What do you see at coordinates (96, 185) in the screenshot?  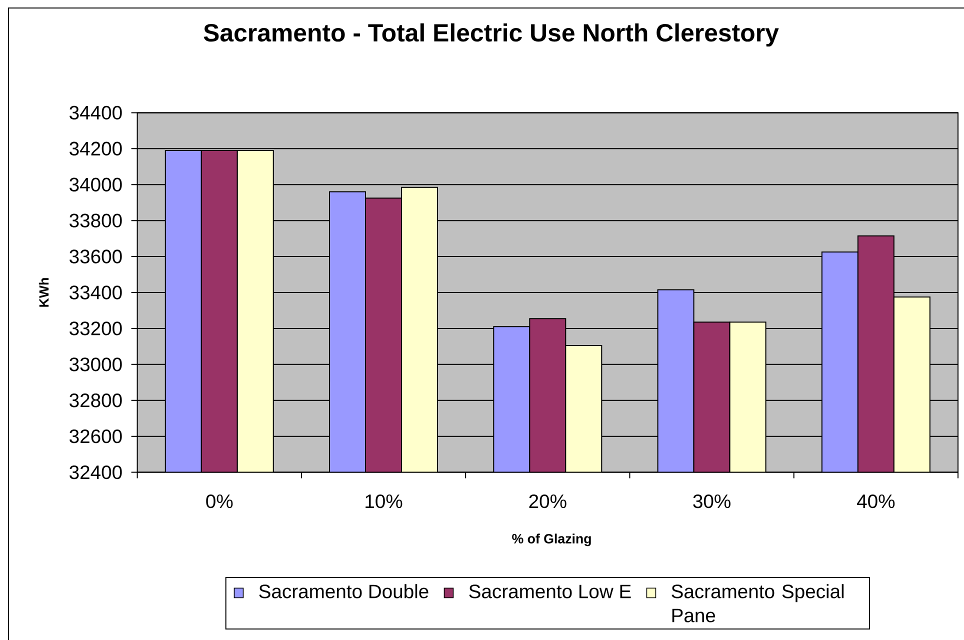 I see `y-tick-label: 34000` at bounding box center [96, 185].